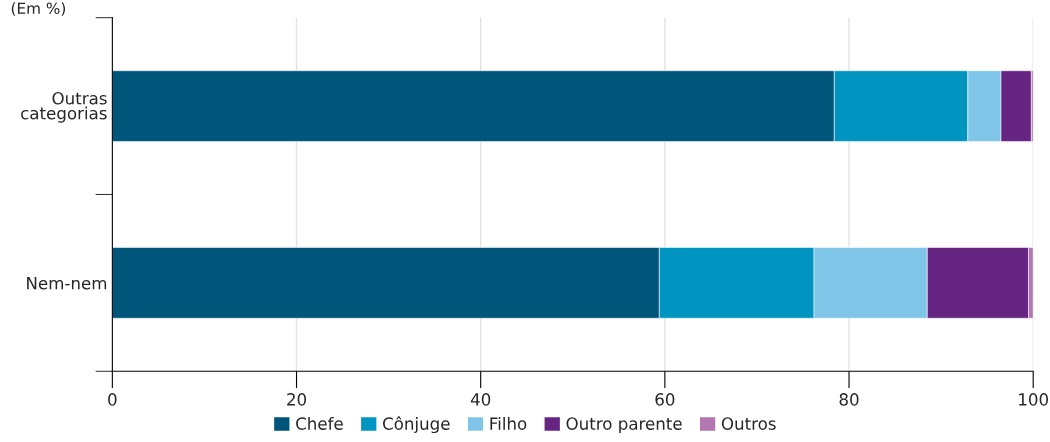 Image resolution: width=1050 pixels, height=442 pixels. Describe the element at coordinates (624, 425) in the screenshot. I see `legend-label: Outro parente` at that location.